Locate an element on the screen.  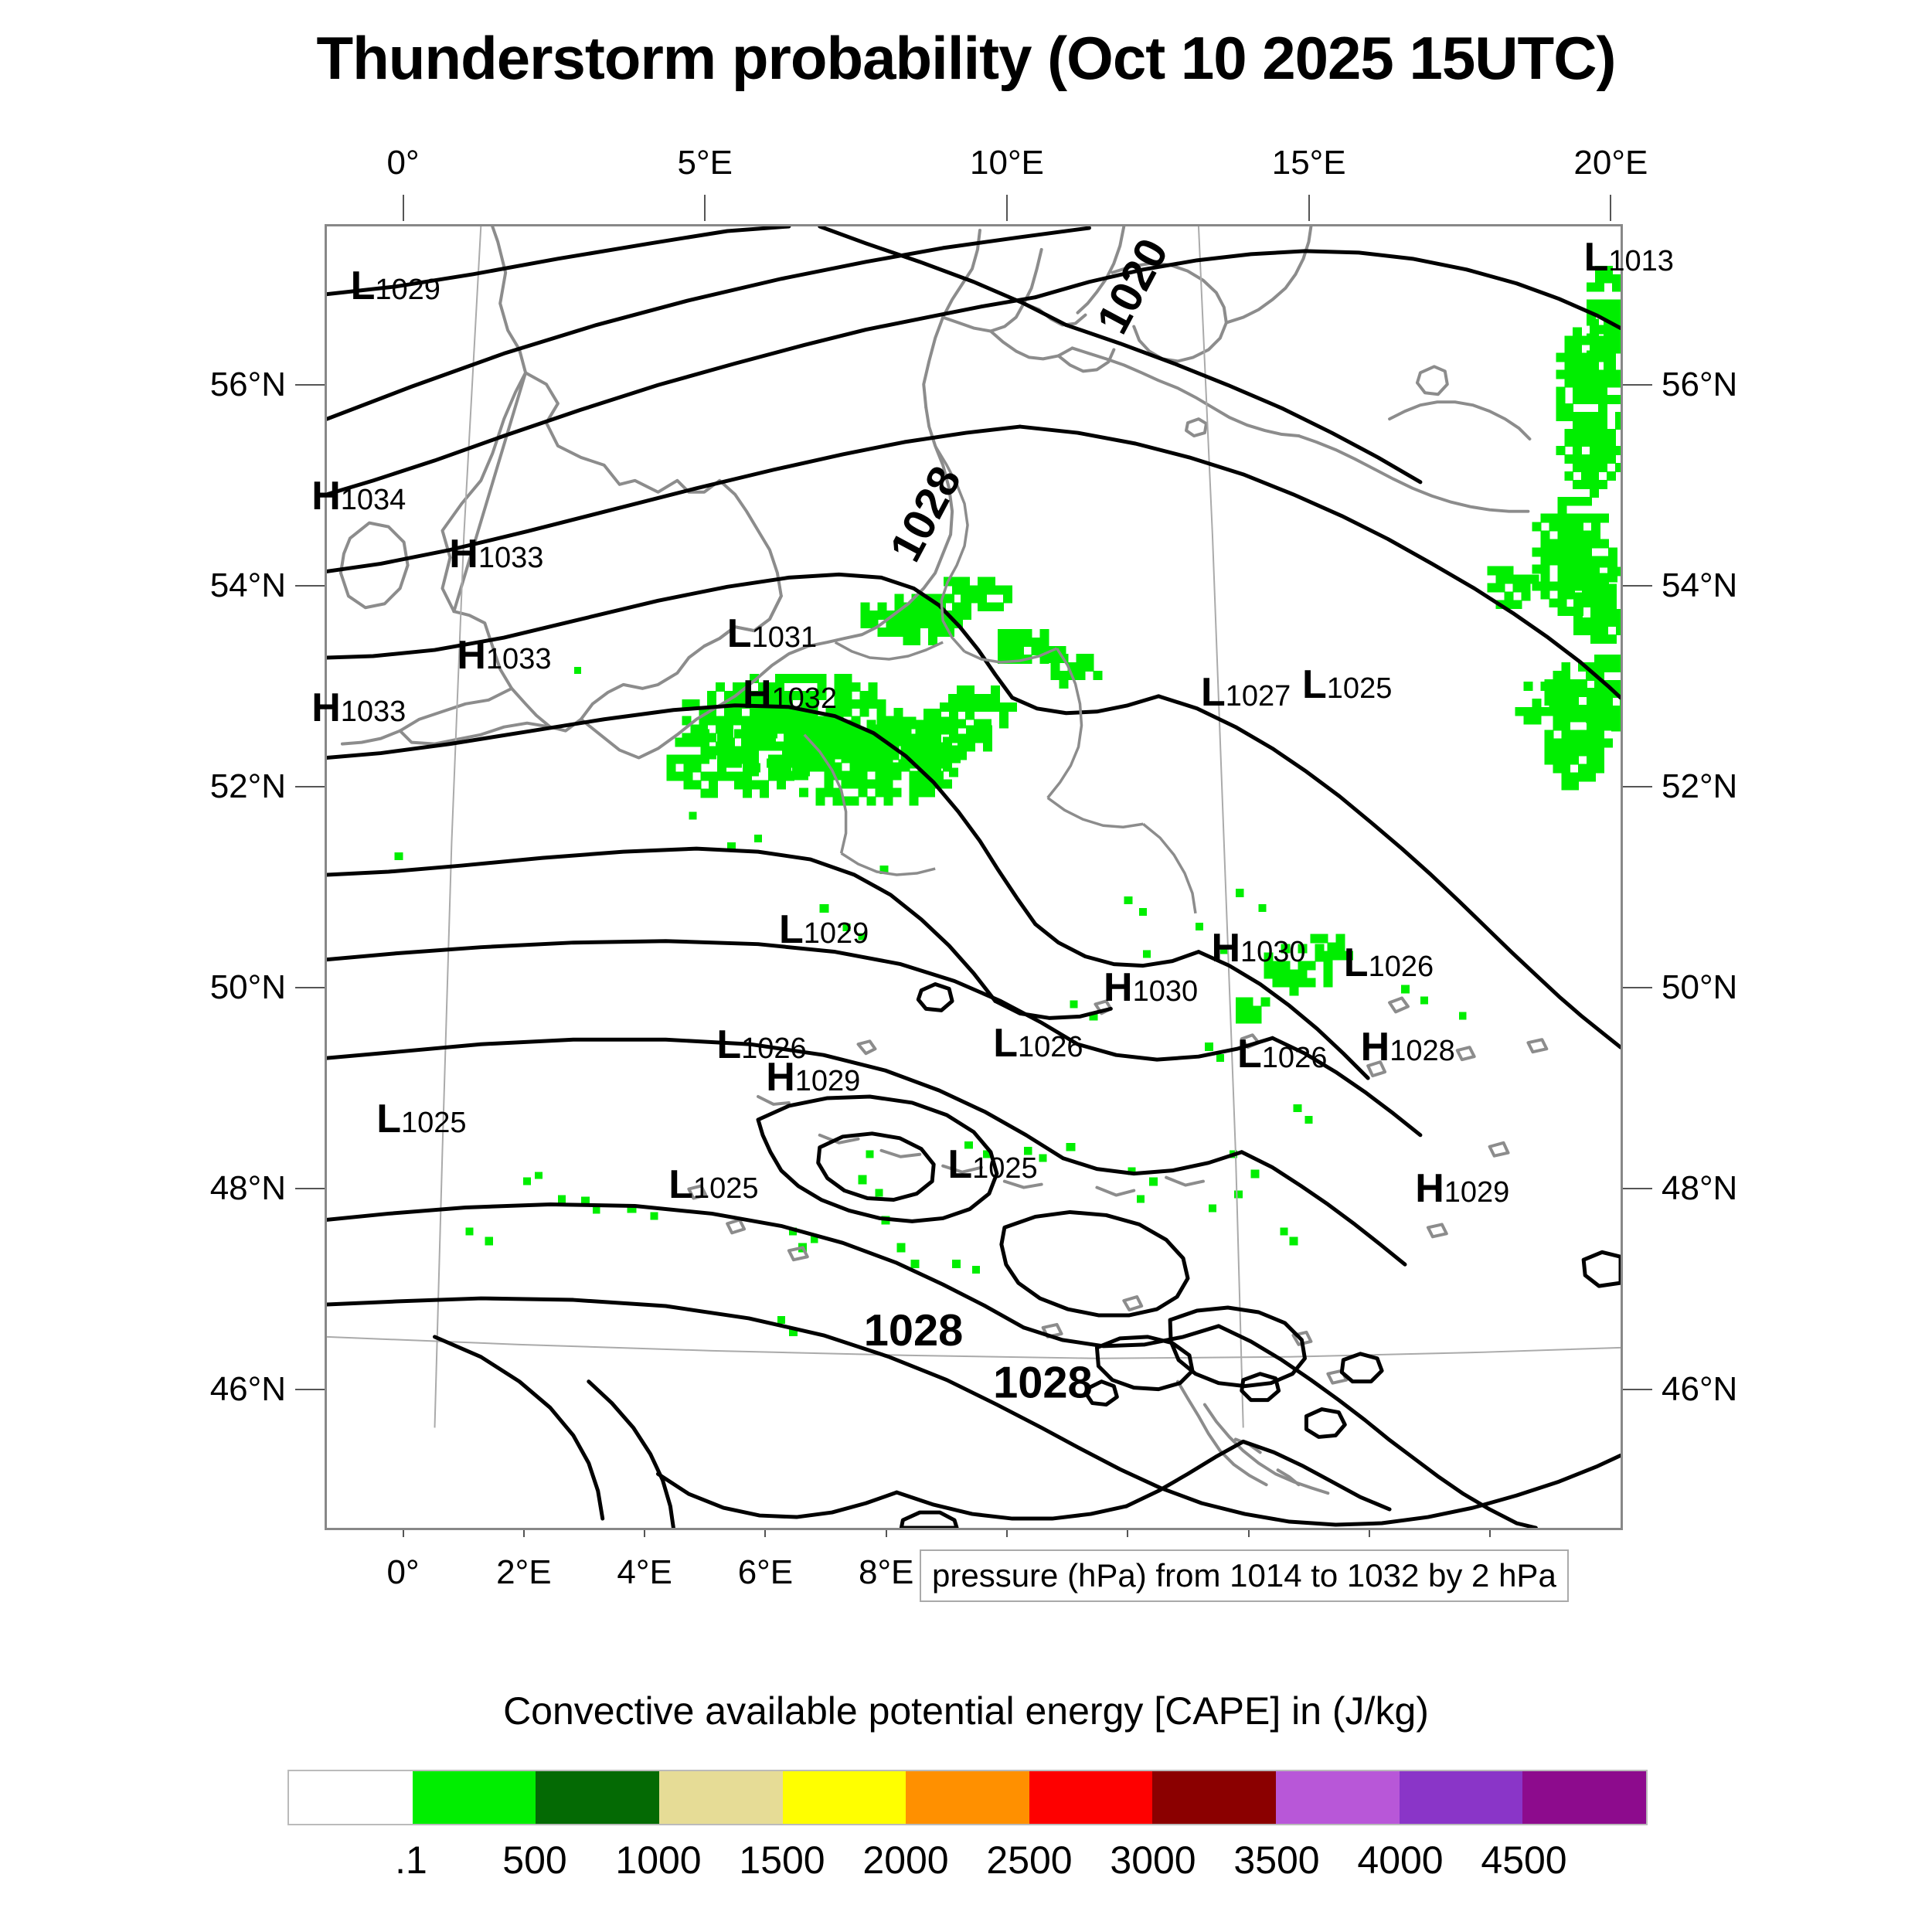
pressure-center-h-22: H1029 is located at coordinates (1462, 1189).